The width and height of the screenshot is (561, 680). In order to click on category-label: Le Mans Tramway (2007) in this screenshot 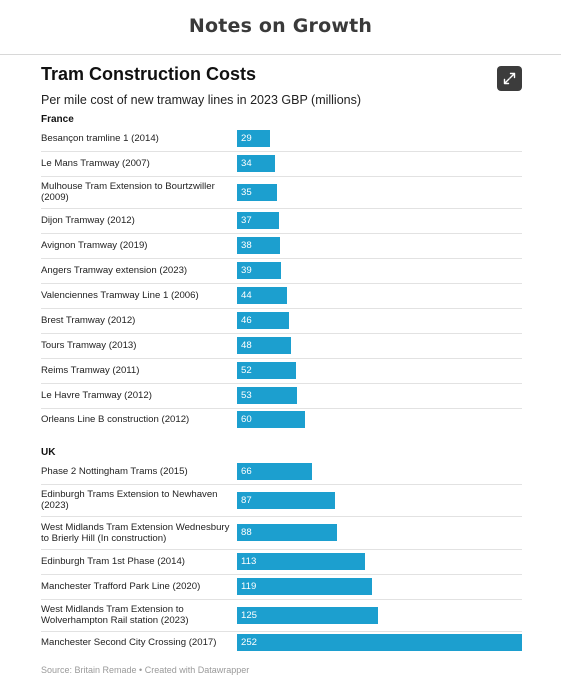, I will do `click(95, 163)`.